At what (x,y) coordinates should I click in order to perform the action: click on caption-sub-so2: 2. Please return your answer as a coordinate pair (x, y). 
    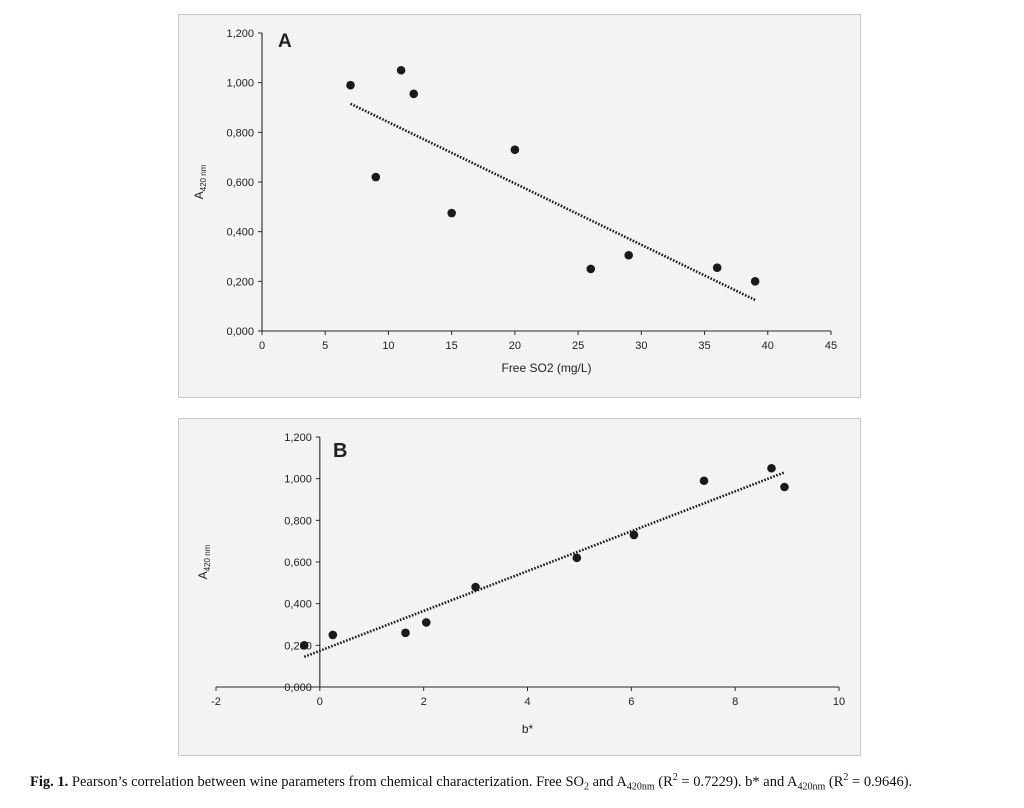
    Looking at the image, I should click on (586, 787).